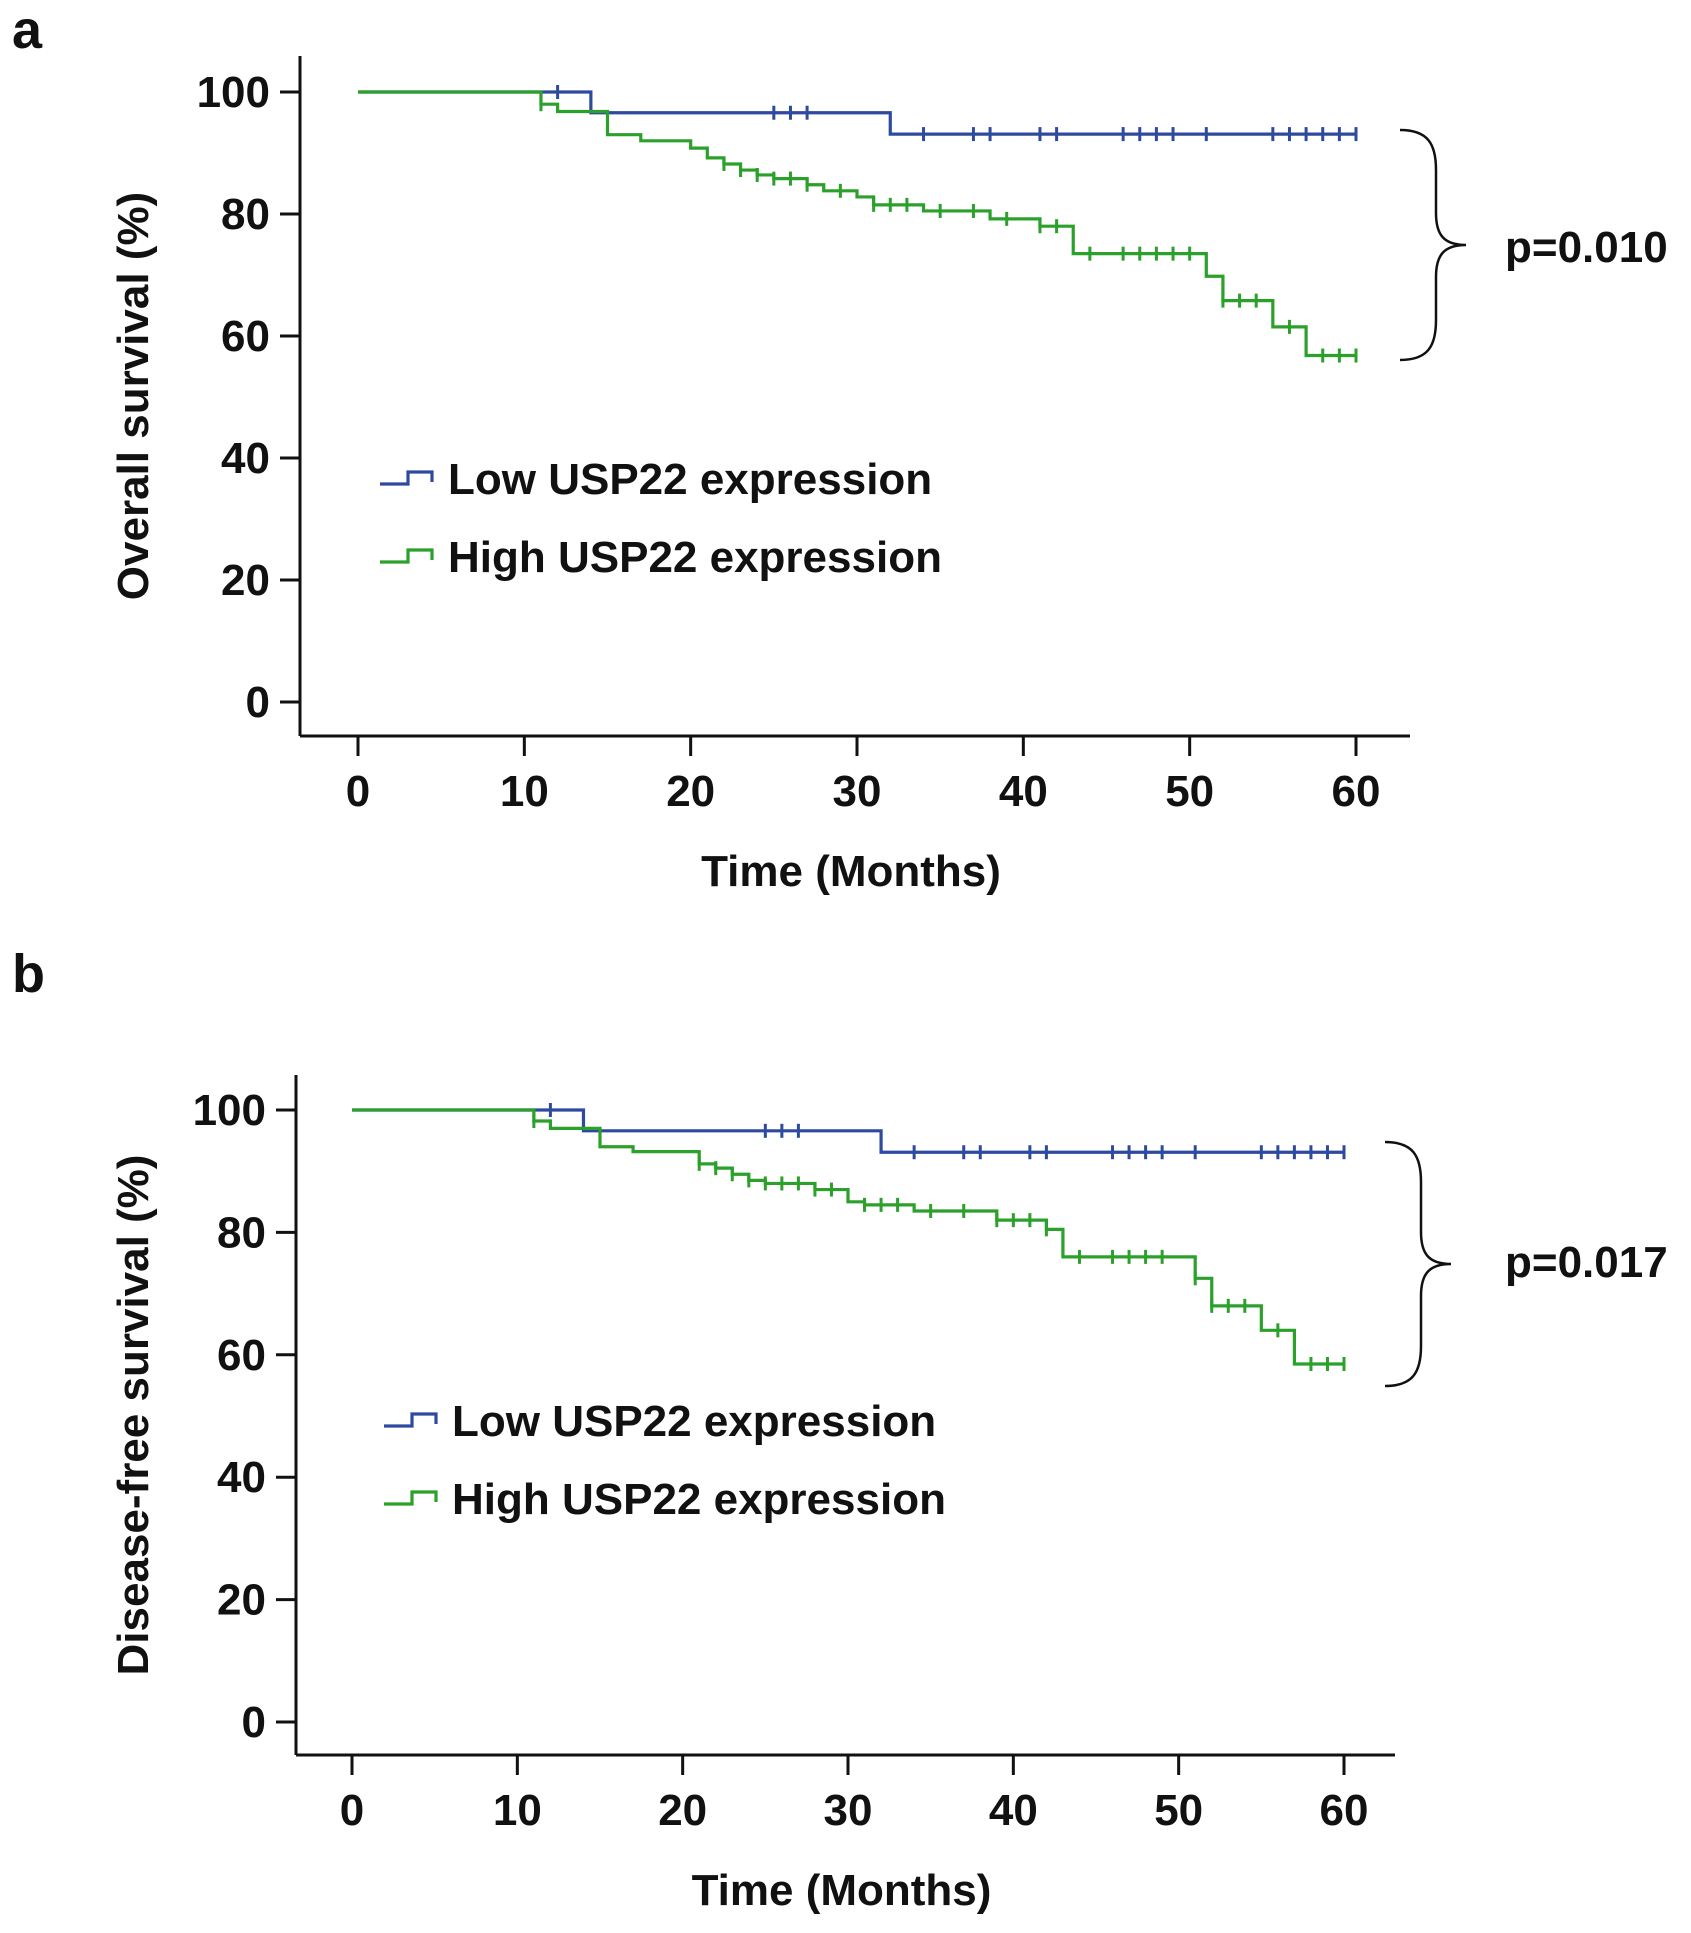 Image resolution: width=1691 pixels, height=1933 pixels. What do you see at coordinates (28, 974) in the screenshot?
I see `panel-label: b` at bounding box center [28, 974].